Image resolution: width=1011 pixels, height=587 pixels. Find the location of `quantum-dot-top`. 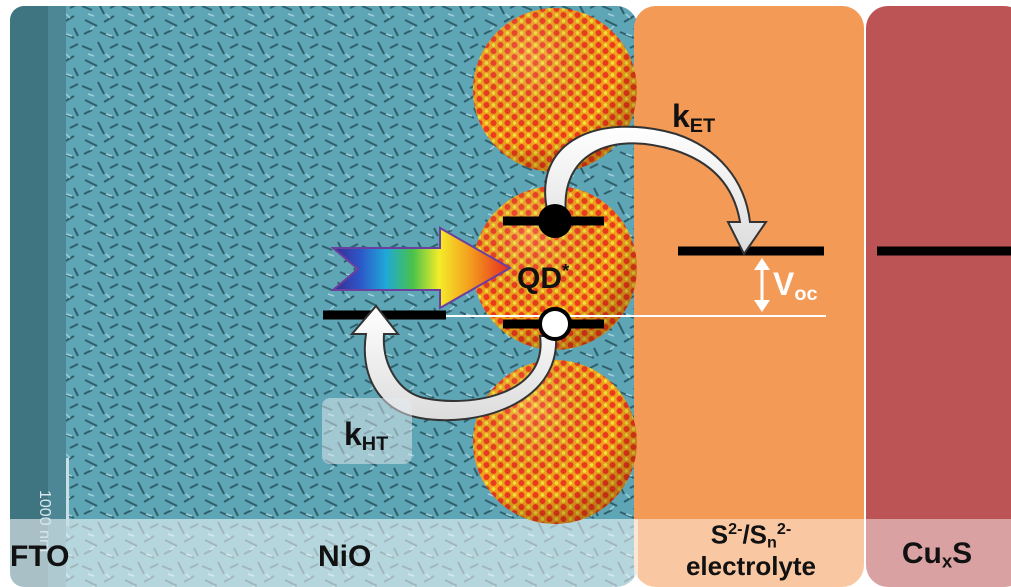

quantum-dot-top is located at coordinates (555, 90).